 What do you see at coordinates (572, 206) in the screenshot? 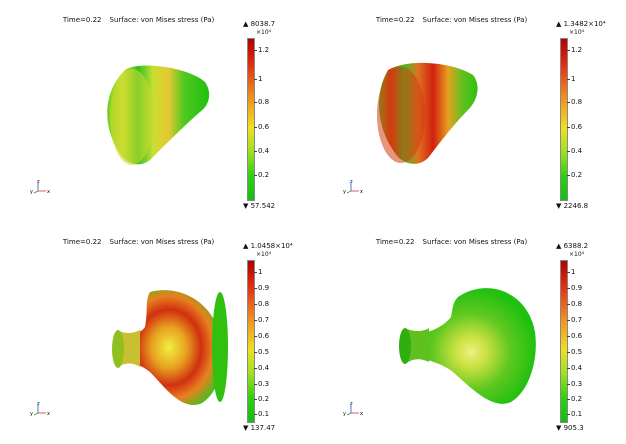
I see `legend-min: ▼ 2246.8` at bounding box center [572, 206].